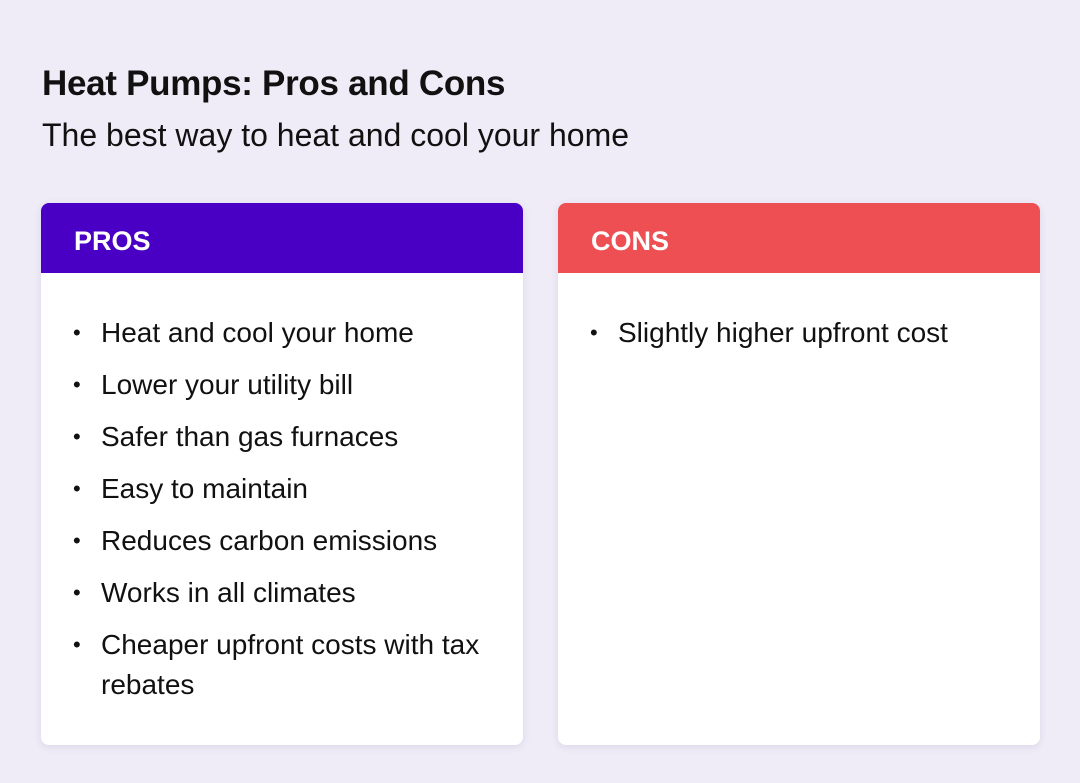 The width and height of the screenshot is (1080, 783). I want to click on list-item: Heat and cool your home, so click(283, 333).